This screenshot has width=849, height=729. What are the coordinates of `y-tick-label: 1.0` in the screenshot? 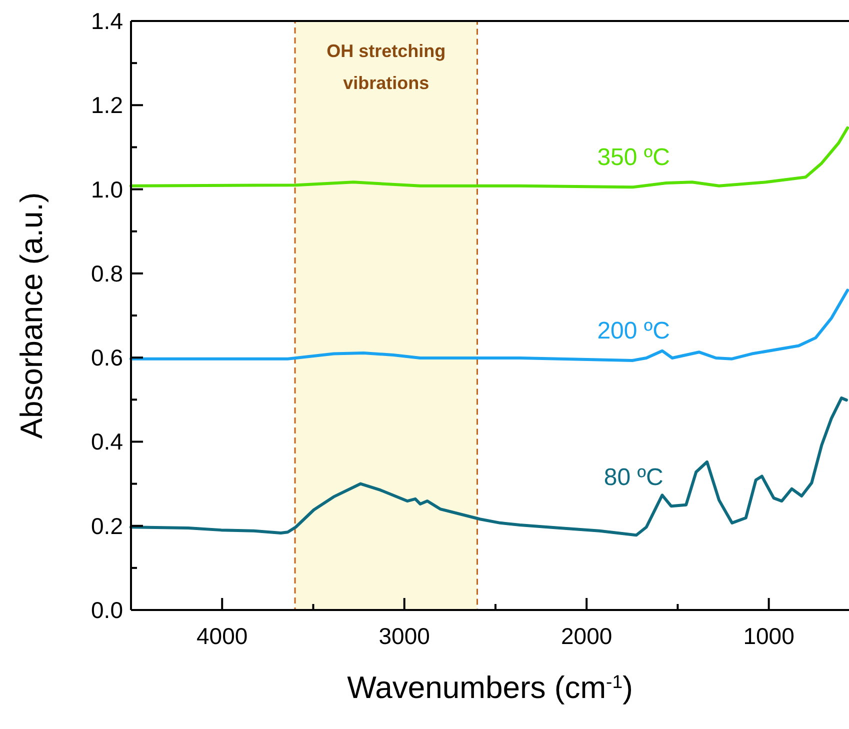 It's located at (107, 189).